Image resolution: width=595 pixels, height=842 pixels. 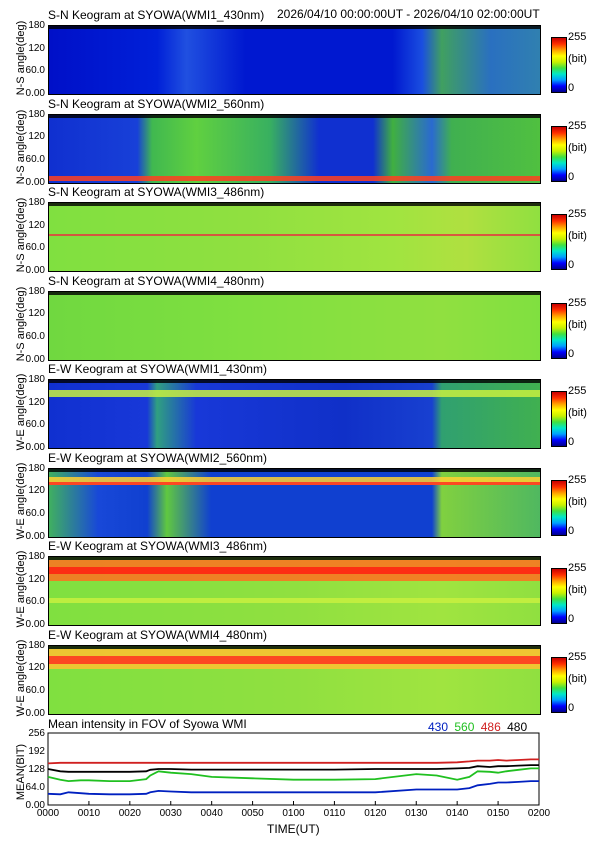 I want to click on x-tick-label: 0110, so click(x=334, y=813).